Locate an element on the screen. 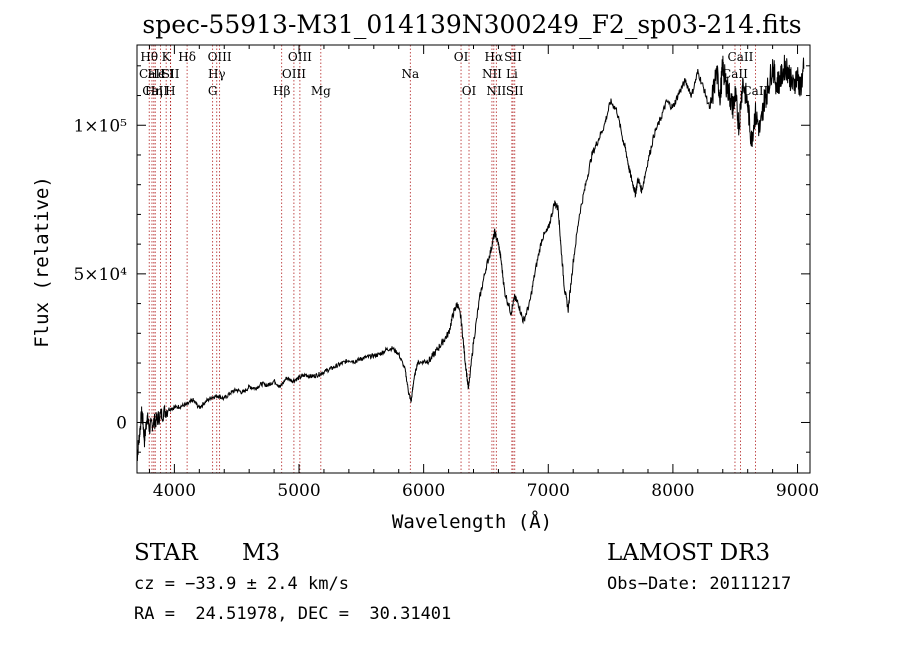  y-tick-label-1: 5×10⁴ is located at coordinates (100, 275).